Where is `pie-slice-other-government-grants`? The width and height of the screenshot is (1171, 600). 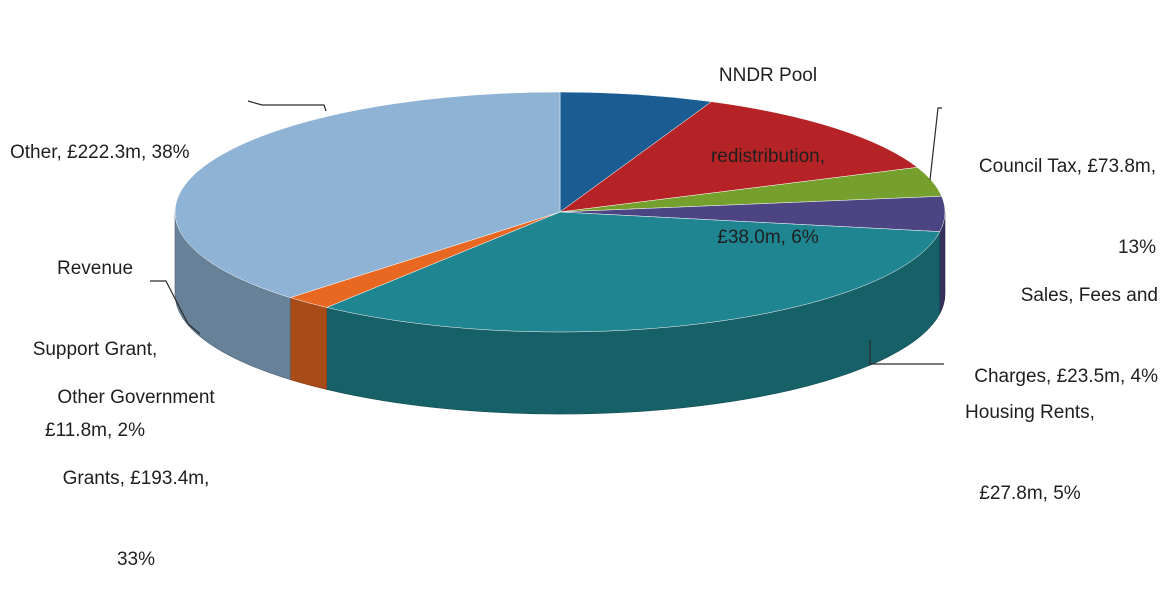 pie-slice-other-government-grants is located at coordinates (633, 272).